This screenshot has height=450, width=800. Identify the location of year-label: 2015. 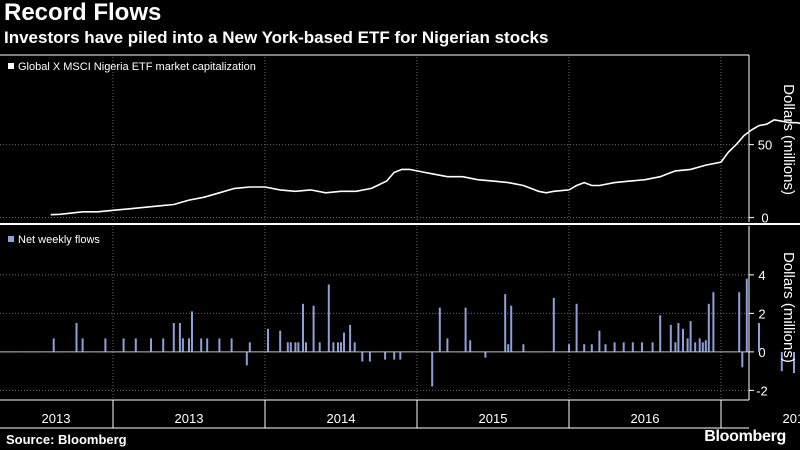
(493, 418).